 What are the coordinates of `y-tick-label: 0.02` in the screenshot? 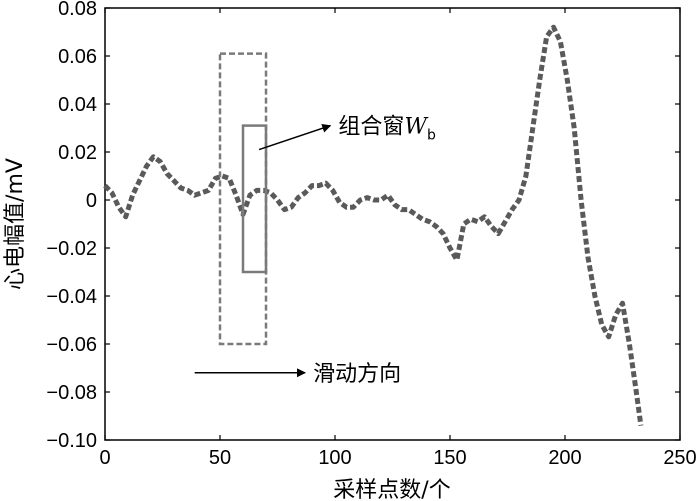 It's located at (77, 153).